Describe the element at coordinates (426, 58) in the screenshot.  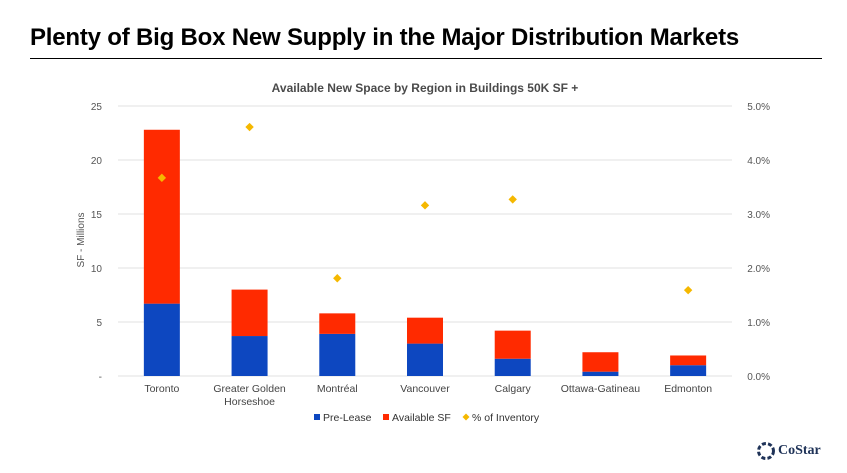
I see `title-divider` at that location.